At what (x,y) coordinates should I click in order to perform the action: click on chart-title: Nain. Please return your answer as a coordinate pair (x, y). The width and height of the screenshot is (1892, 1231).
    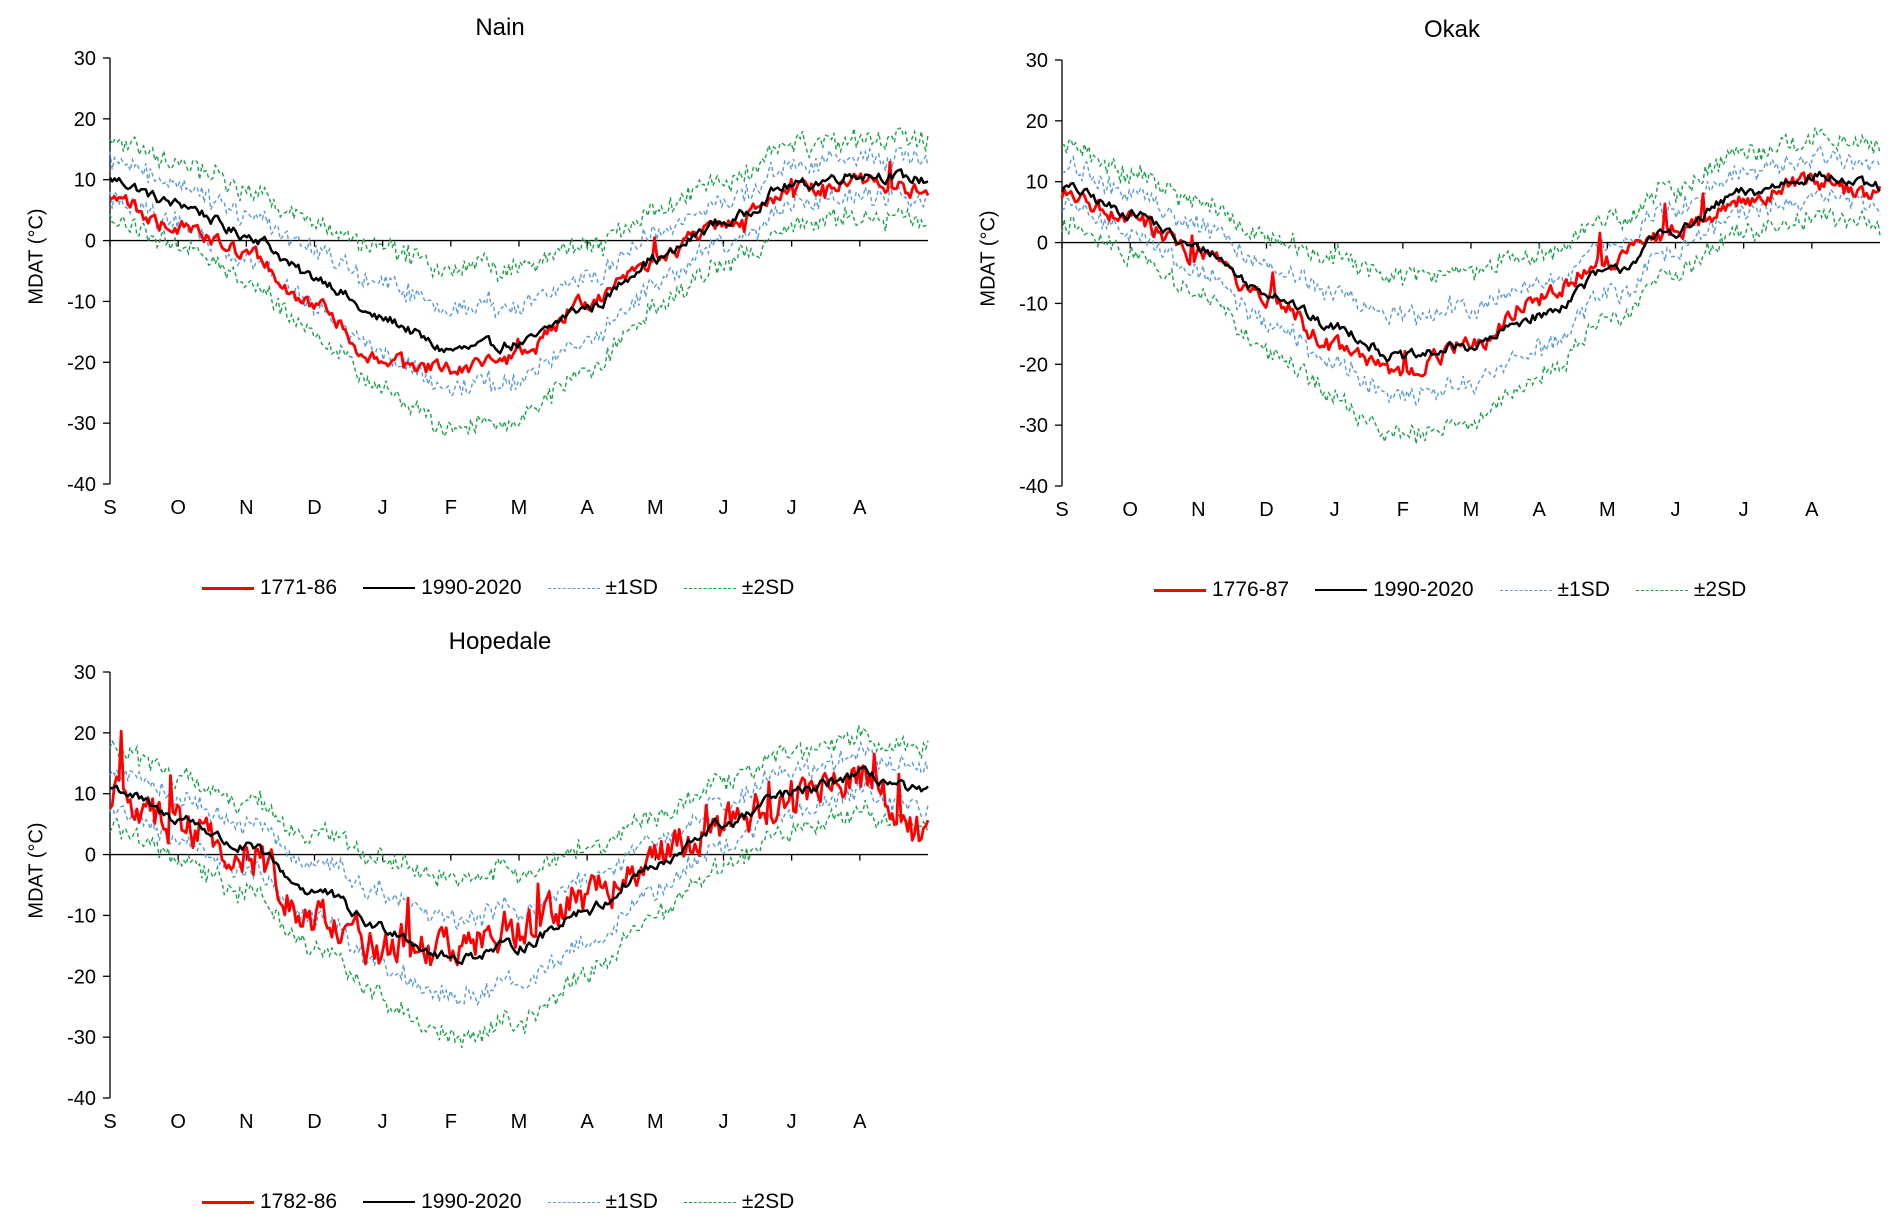
    Looking at the image, I should click on (500, 27).